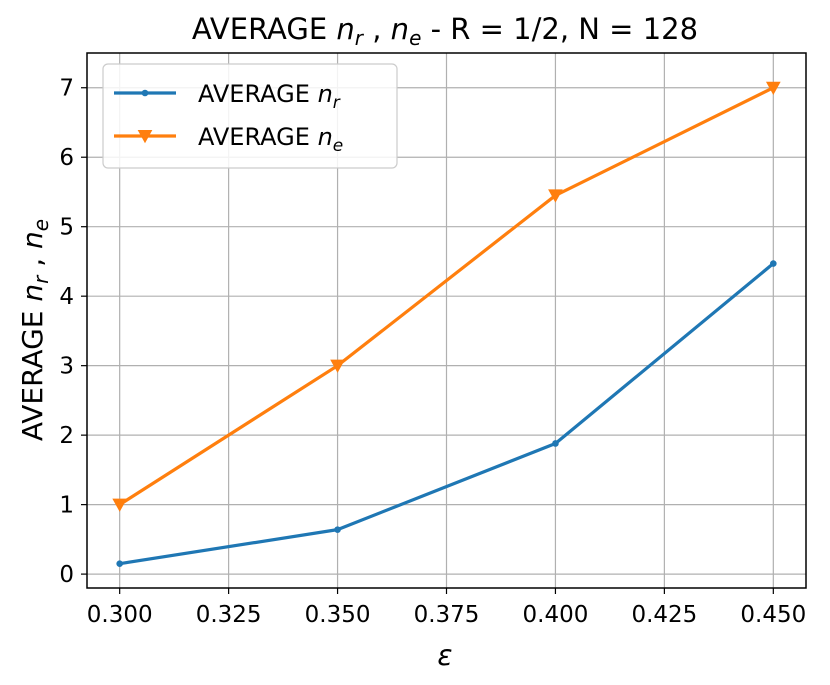 The image size is (830, 685). Describe the element at coordinates (66, 89) in the screenshot. I see `y-tick-label: 7` at that location.